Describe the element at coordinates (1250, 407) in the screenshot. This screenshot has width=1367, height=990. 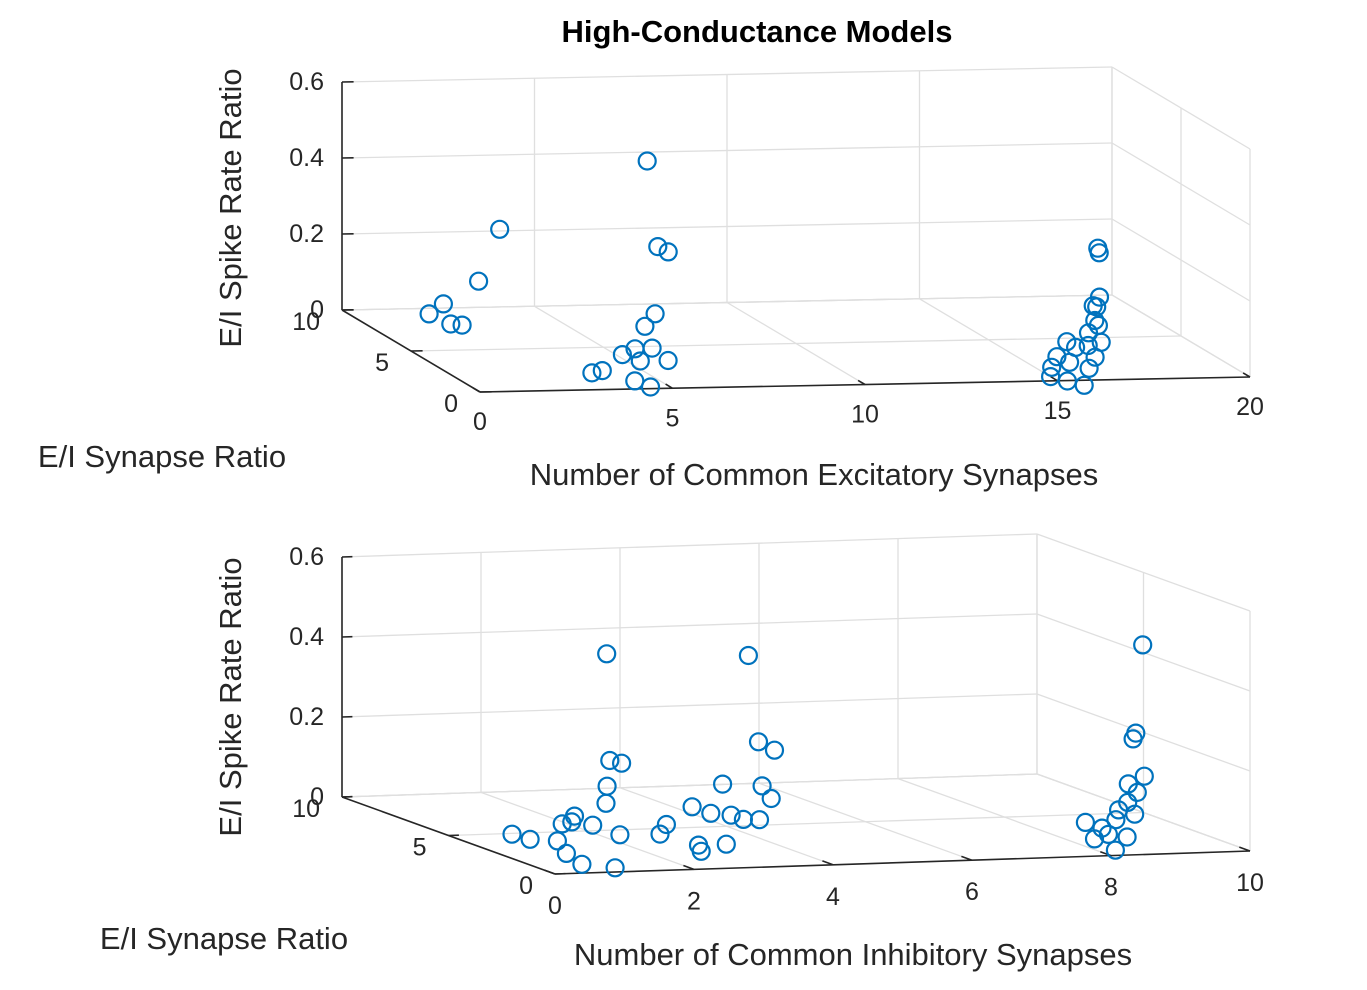
I see `x-tick-label: 20` at that location.